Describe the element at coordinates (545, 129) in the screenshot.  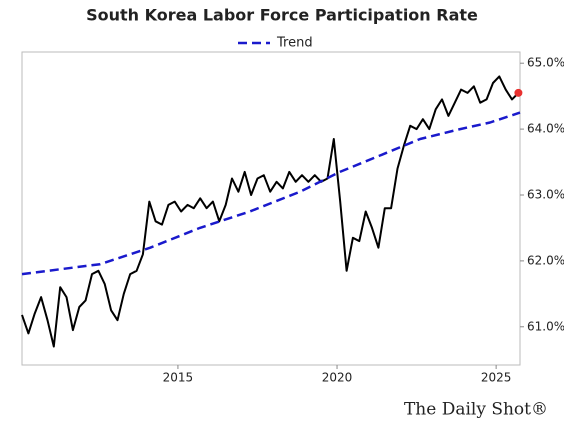
I see `y-tick-label: 64.0%` at that location.